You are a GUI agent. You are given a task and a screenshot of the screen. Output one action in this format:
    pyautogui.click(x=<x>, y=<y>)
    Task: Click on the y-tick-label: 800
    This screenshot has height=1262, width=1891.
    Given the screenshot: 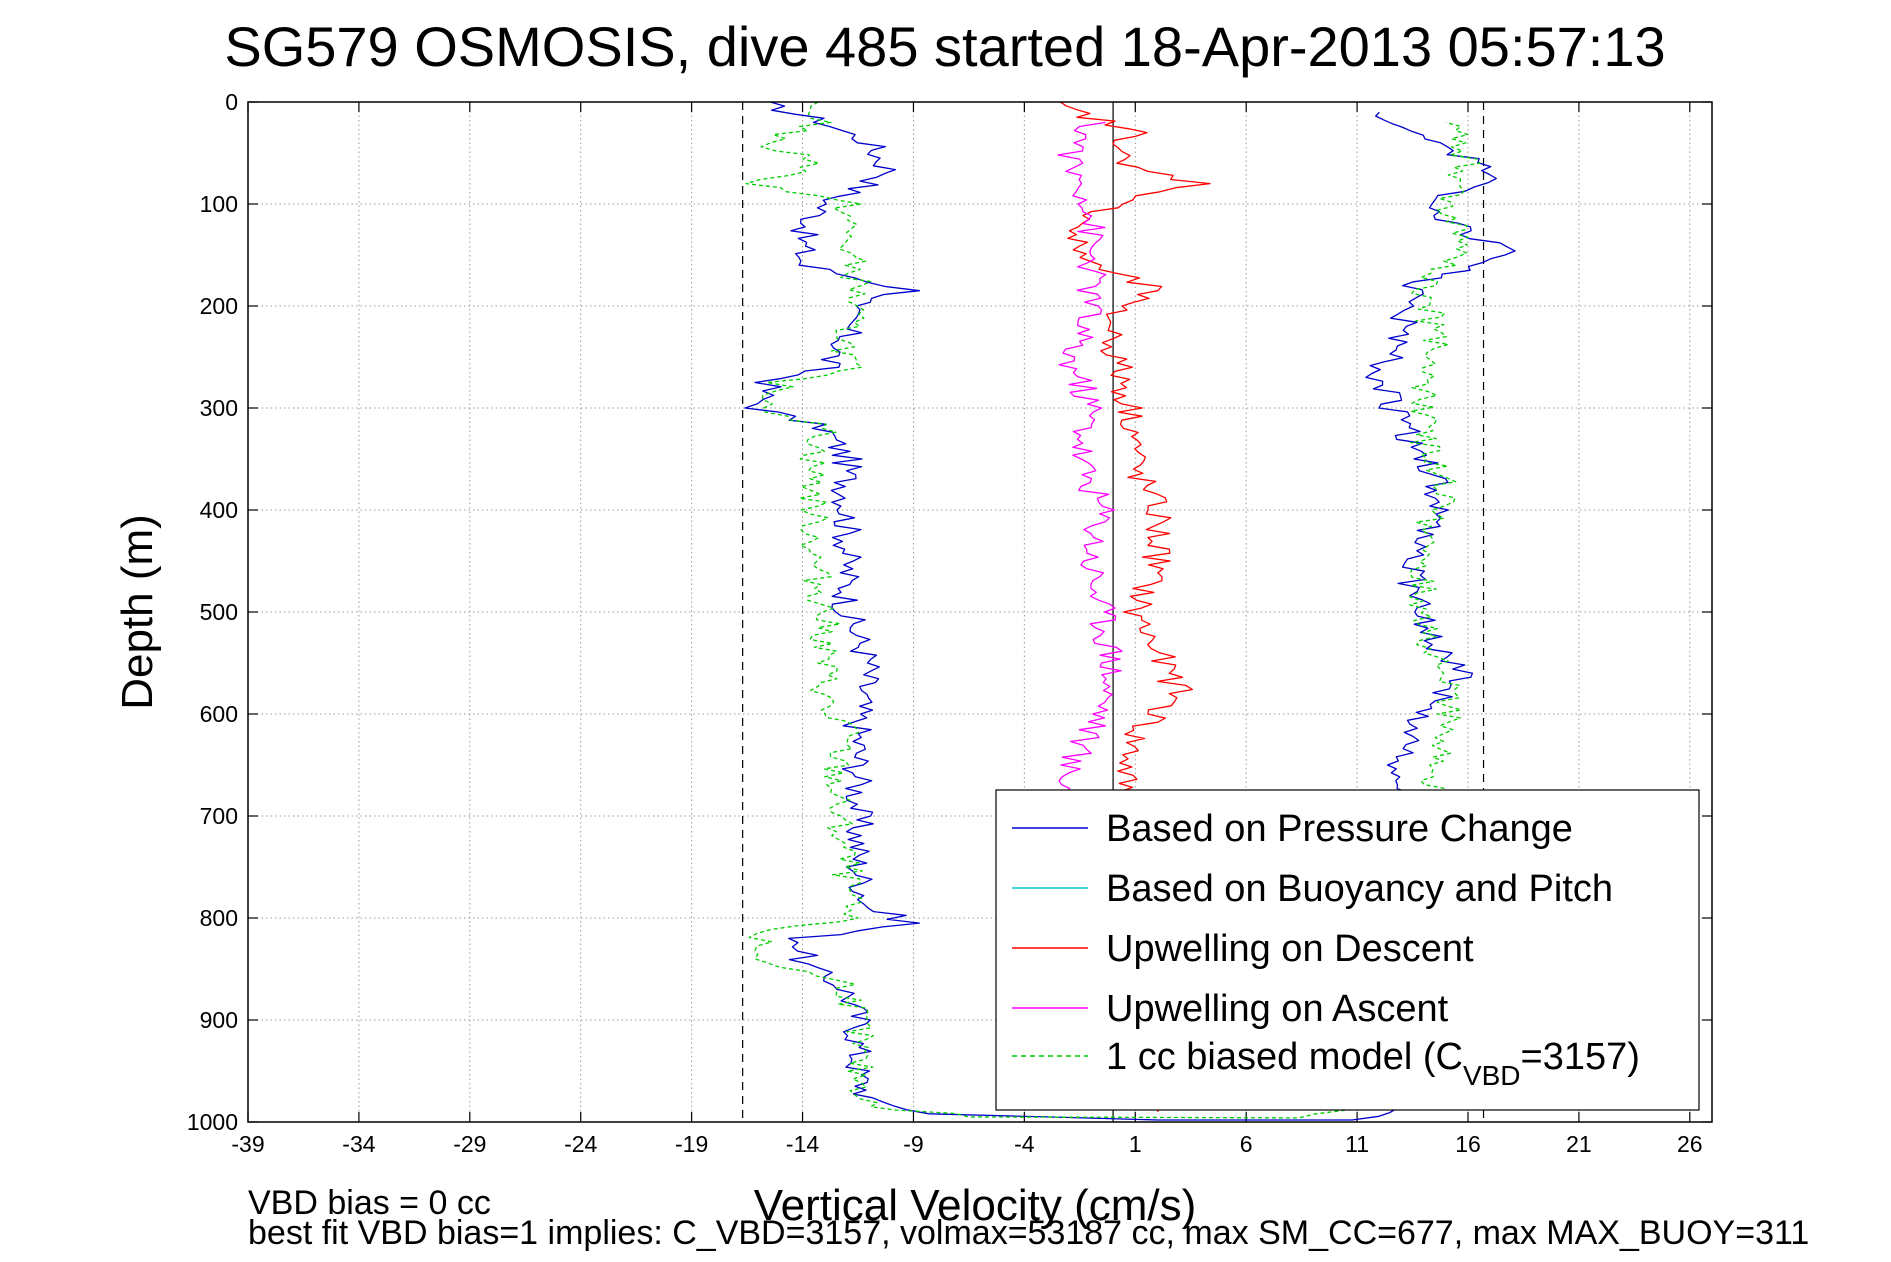 What is the action you would take?
    pyautogui.click(x=219, y=918)
    